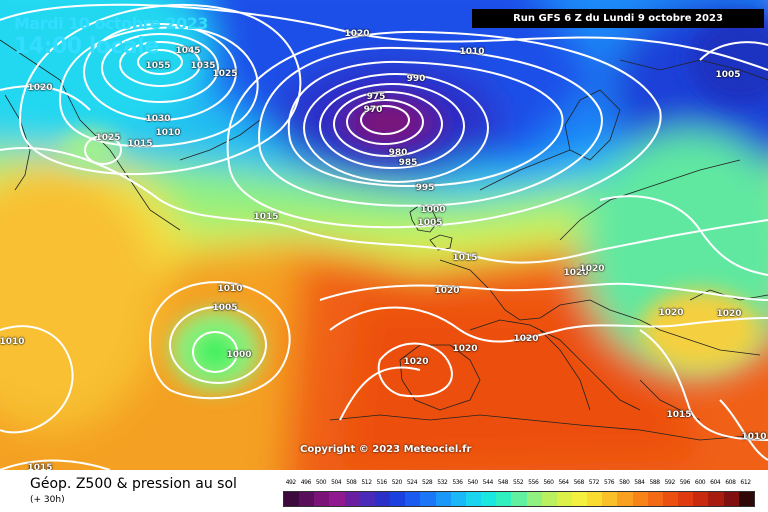 The width and height of the screenshot is (768, 512). What do you see at coordinates (442, 482) in the screenshot?
I see `scale-value: 532` at bounding box center [442, 482].